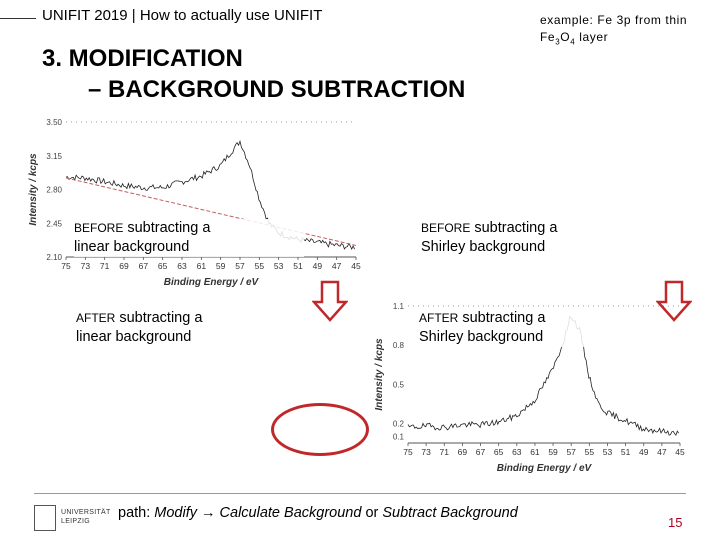 The height and width of the screenshot is (540, 720). I want to click on header-rule, so click(18, 18).